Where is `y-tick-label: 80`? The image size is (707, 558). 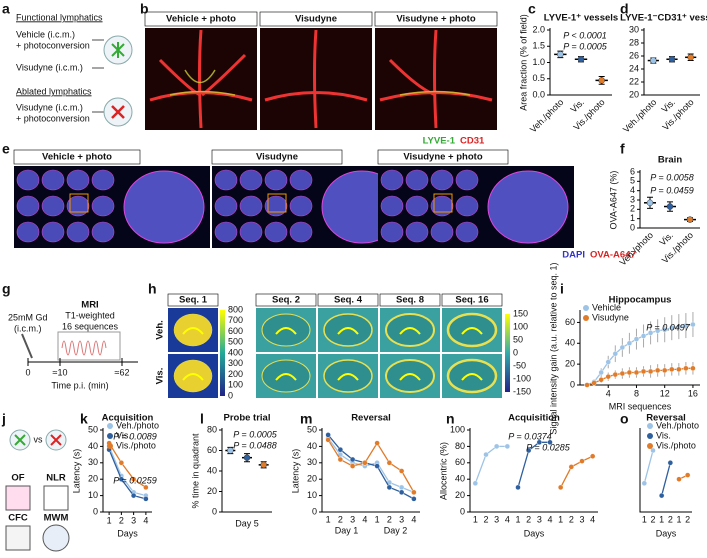 y-tick-label: 80 is located at coordinates (212, 429).